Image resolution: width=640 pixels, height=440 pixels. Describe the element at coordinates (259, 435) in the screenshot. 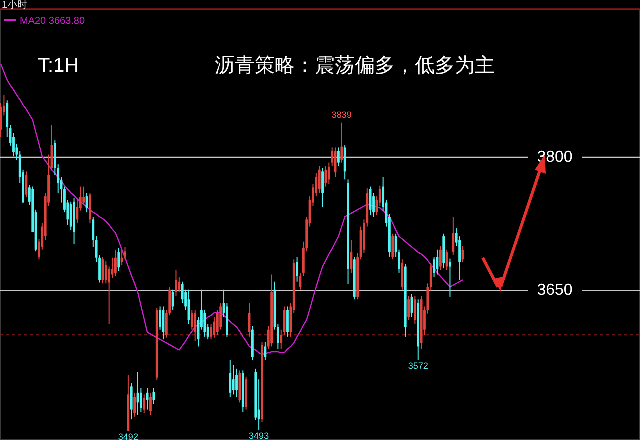

I see `annotation: 3493` at that location.